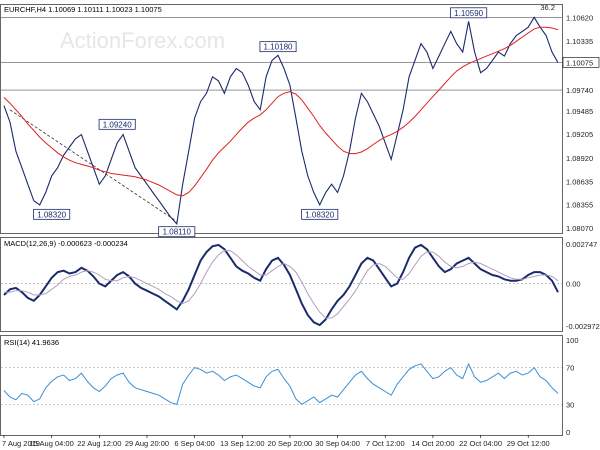 This screenshot has height=450, width=600. Describe the element at coordinates (93, 165) in the screenshot. I see `trend-line` at that location.